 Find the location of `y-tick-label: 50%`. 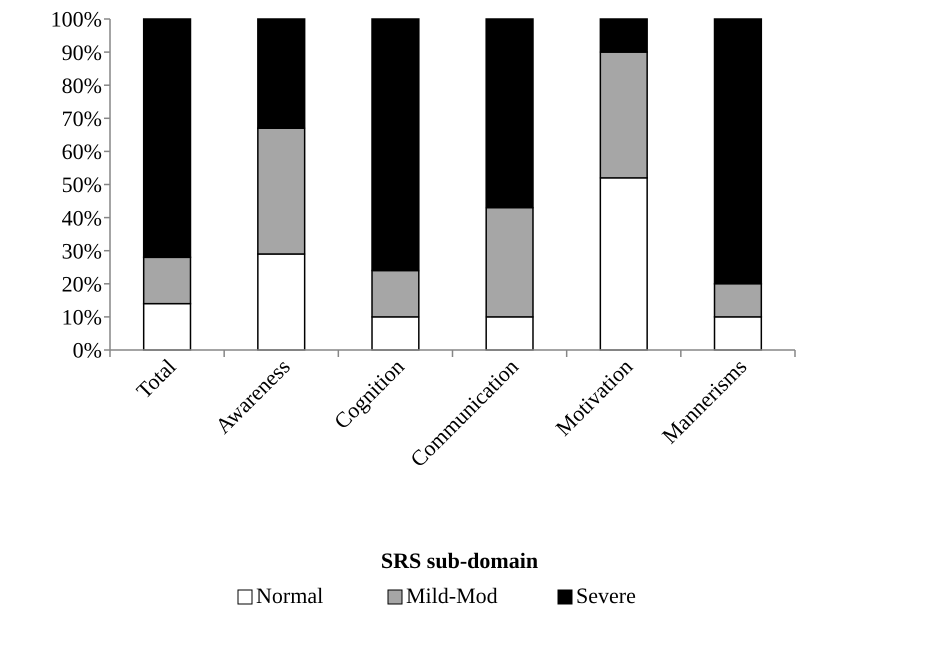

y-tick-label: 50% is located at coordinates (82, 185).